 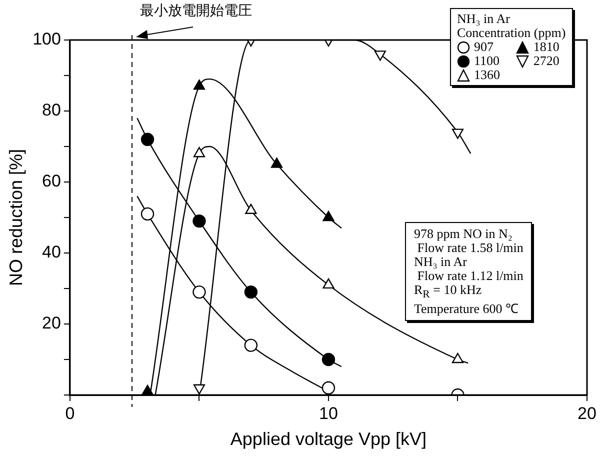 What do you see at coordinates (328, 439) in the screenshot?
I see `x-axis-title: Applied voltage Vpp [kV]` at bounding box center [328, 439].